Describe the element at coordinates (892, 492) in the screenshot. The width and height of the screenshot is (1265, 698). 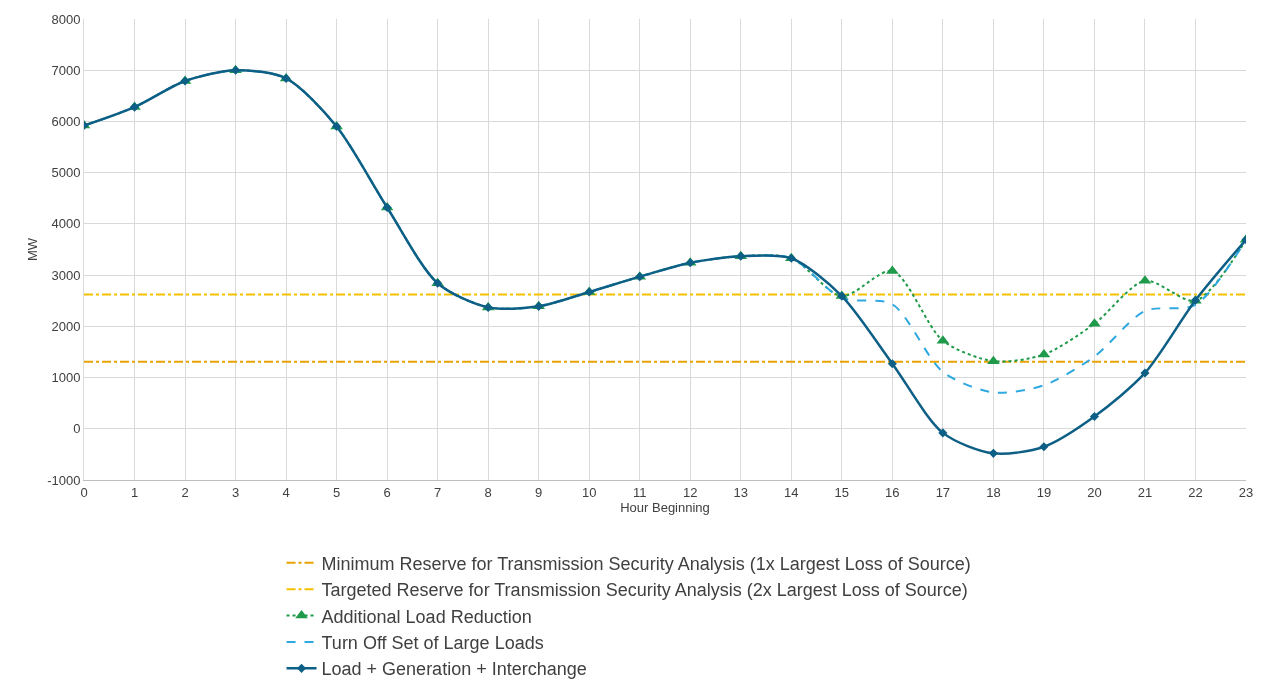
I see `x-tick-label: 16` at that location.